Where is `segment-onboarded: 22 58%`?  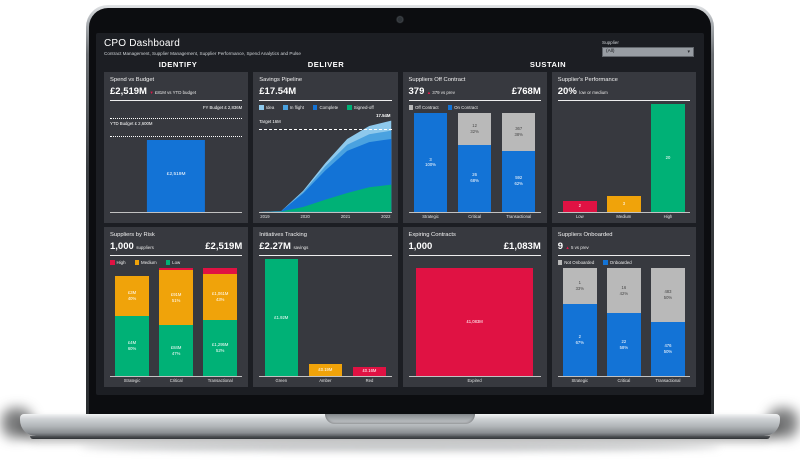 segment-onboarded: 22 58% is located at coordinates (624, 344).